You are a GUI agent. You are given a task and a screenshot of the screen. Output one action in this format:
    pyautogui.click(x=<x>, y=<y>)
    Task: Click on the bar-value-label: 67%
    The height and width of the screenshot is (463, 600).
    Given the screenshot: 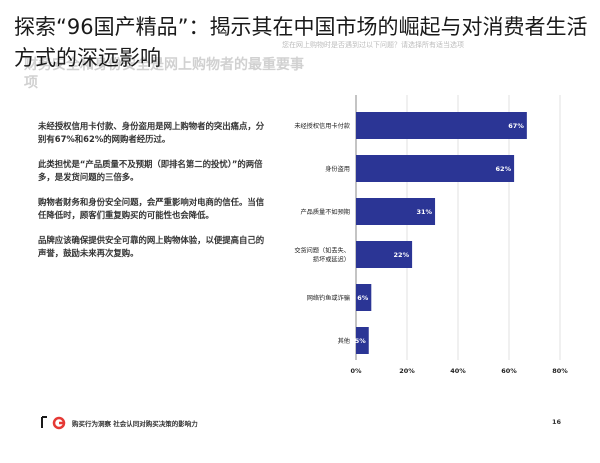 What is the action you would take?
    pyautogui.click(x=516, y=126)
    